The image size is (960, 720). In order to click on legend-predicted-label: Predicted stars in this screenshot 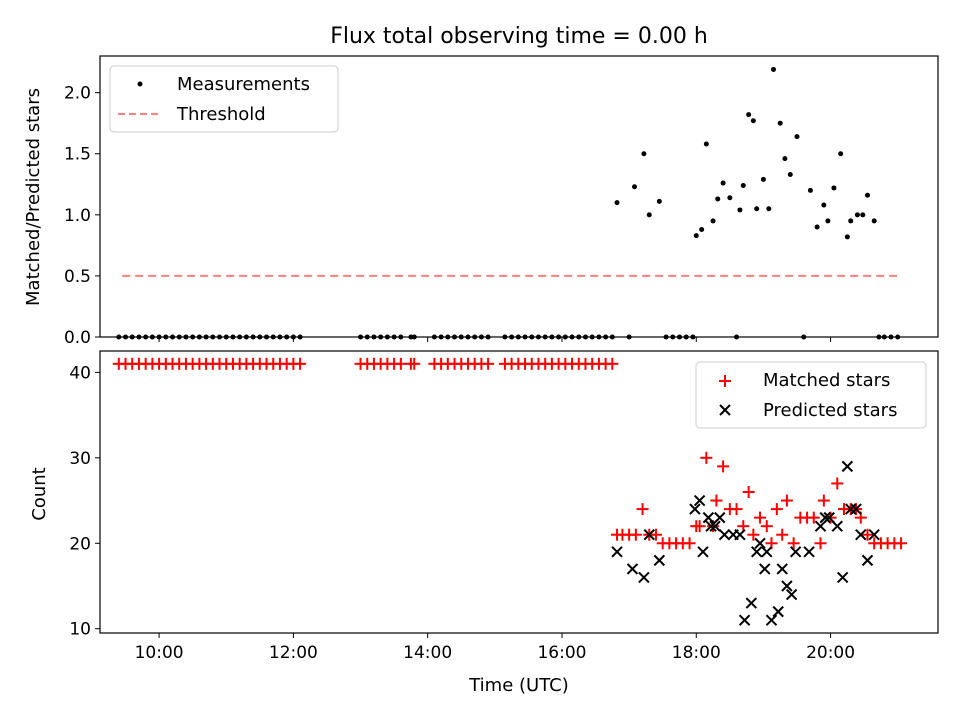, I will do `click(830, 410)`.